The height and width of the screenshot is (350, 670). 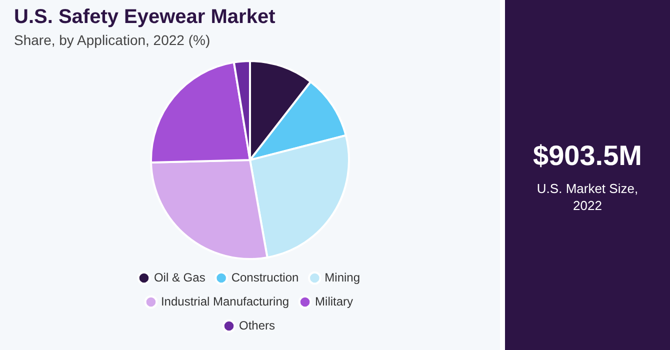 I want to click on text: U.S. Market Size, 2022, so click(x=588, y=197).